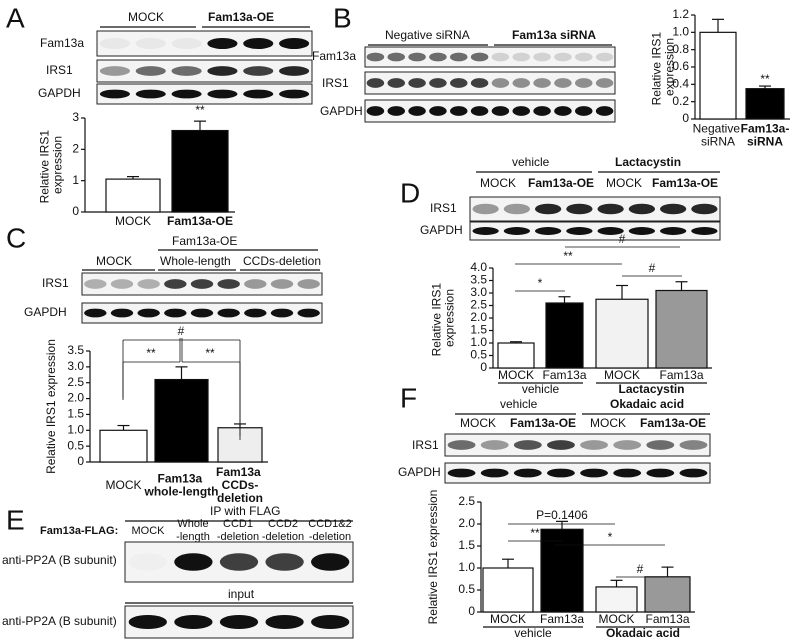 This screenshot has width=796, height=643. What do you see at coordinates (75, 180) in the screenshot?
I see `y-tick-label: 1` at bounding box center [75, 180].